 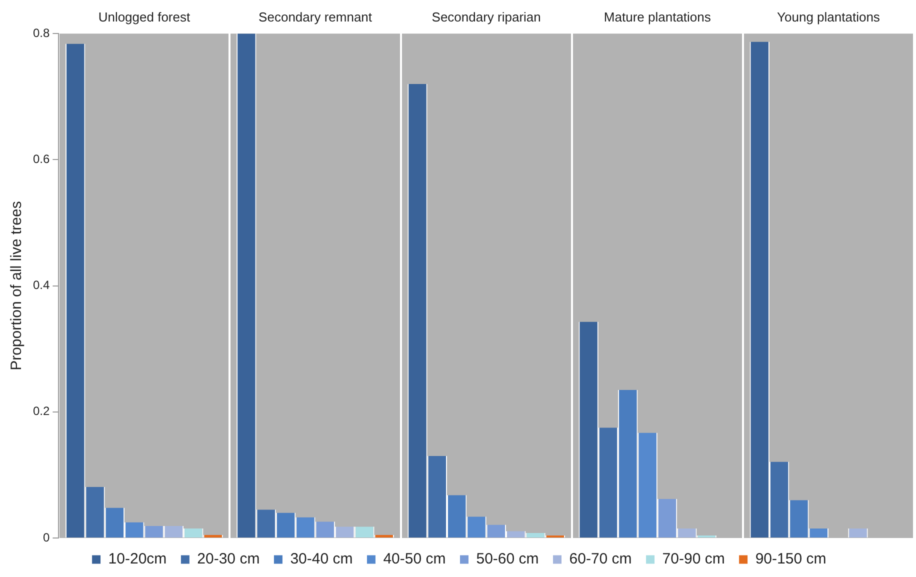 What do you see at coordinates (321, 559) in the screenshot?
I see `legend-label: 30-40 cm` at bounding box center [321, 559].